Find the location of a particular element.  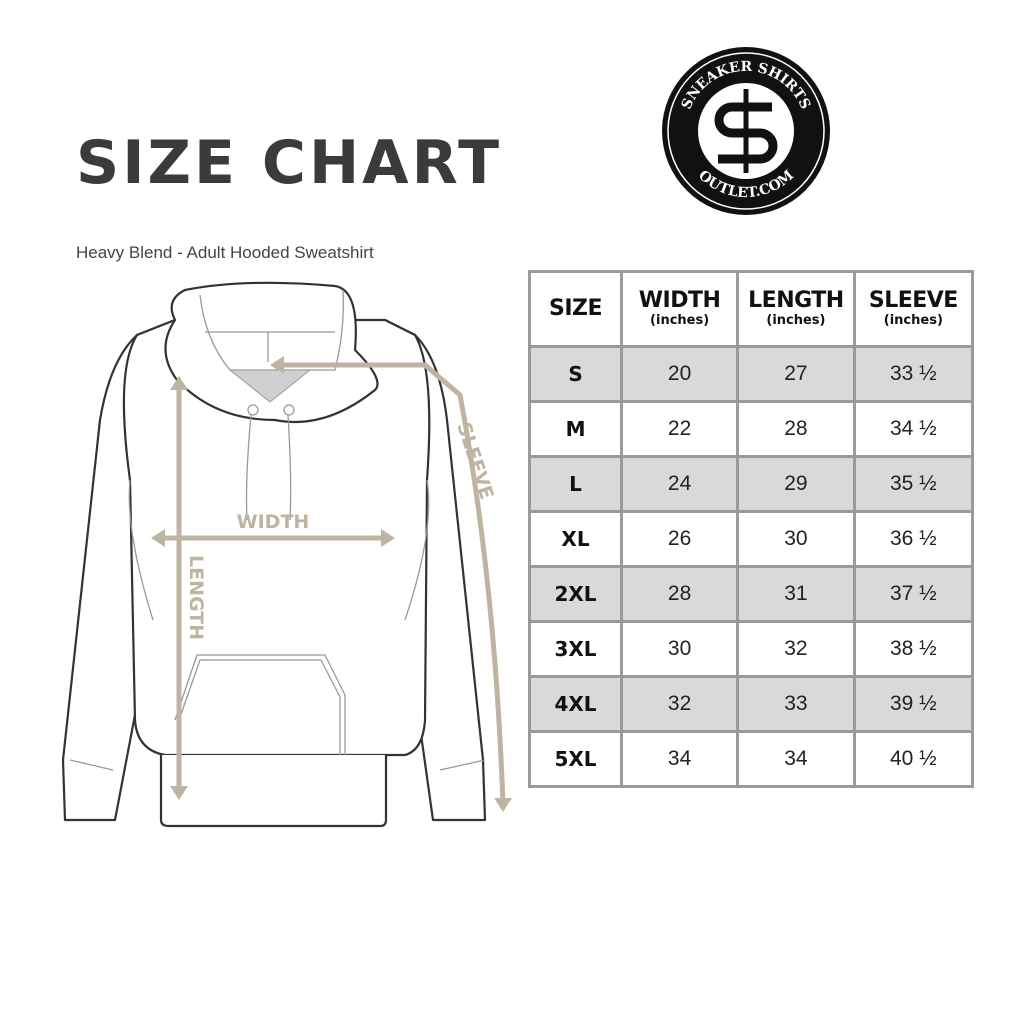

size-cell: M is located at coordinates (575, 429).